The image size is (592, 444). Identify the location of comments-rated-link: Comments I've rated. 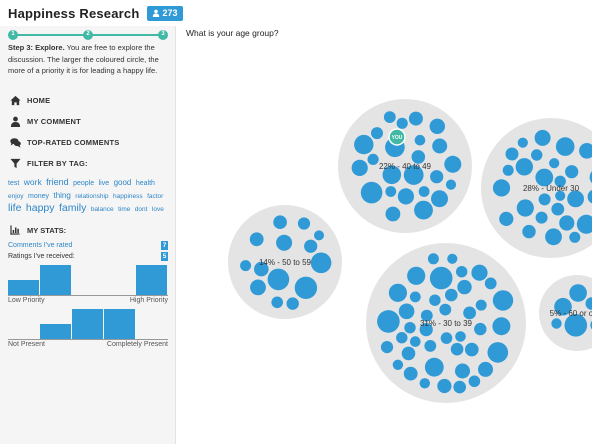
(40, 245).